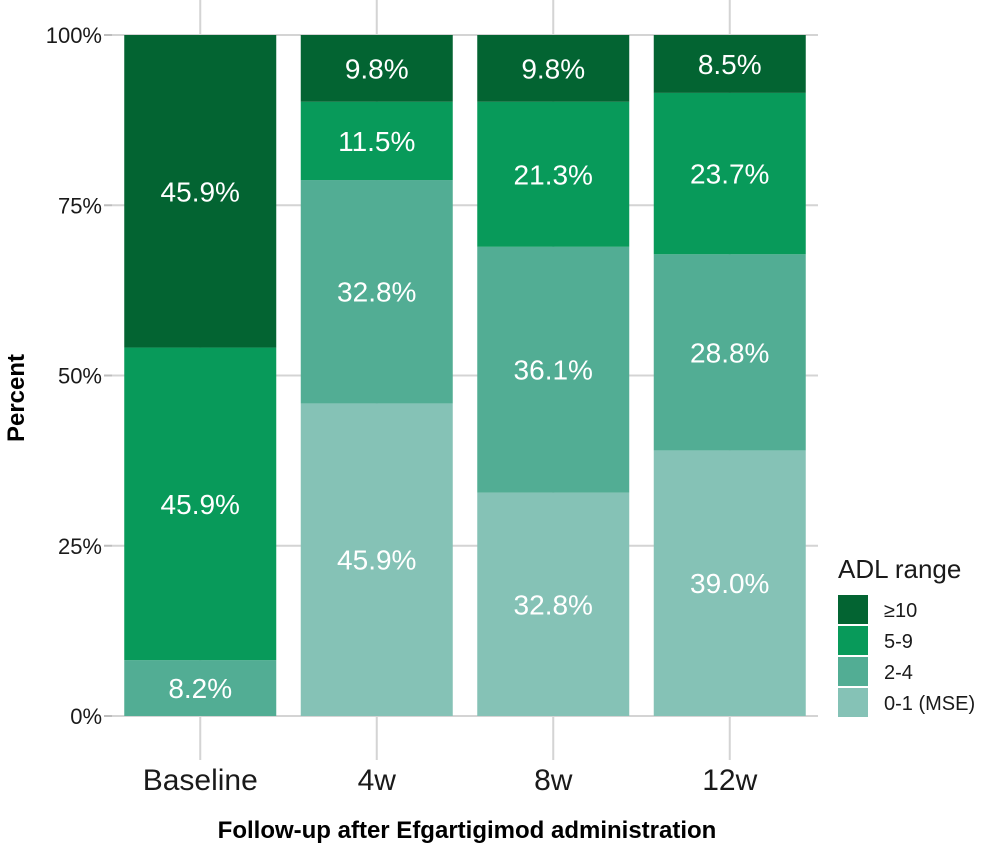 This screenshot has width=1004, height=850. What do you see at coordinates (86, 716) in the screenshot?
I see `y-tick-label: 0%` at bounding box center [86, 716].